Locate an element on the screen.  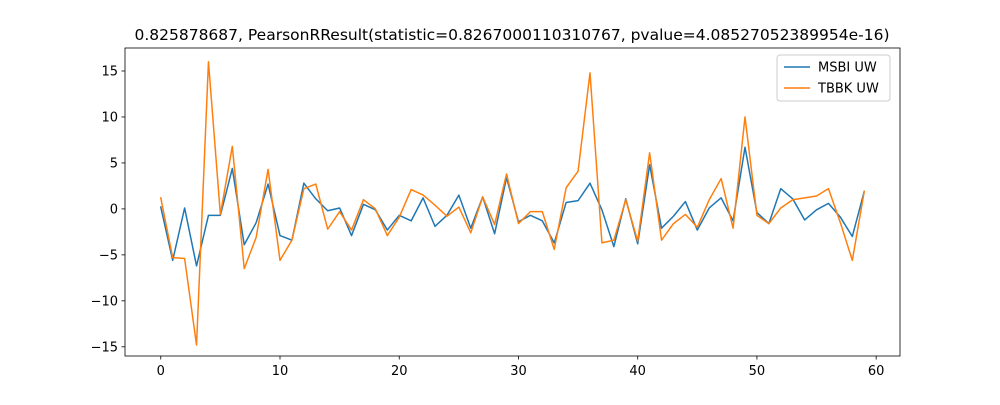
y-tick-label: 0 is located at coordinates (114, 209).